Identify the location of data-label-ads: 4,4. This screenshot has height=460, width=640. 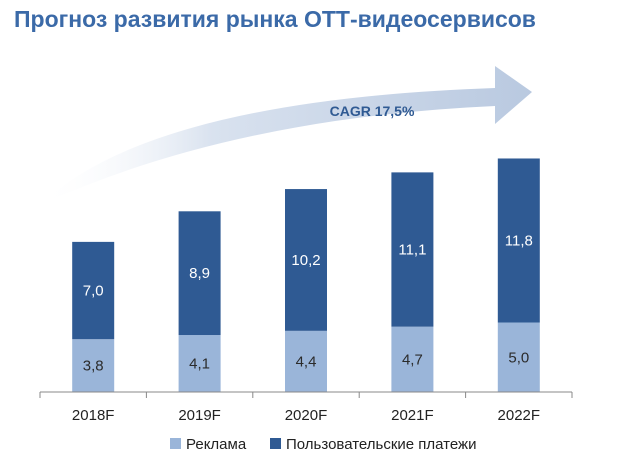
(306, 361).